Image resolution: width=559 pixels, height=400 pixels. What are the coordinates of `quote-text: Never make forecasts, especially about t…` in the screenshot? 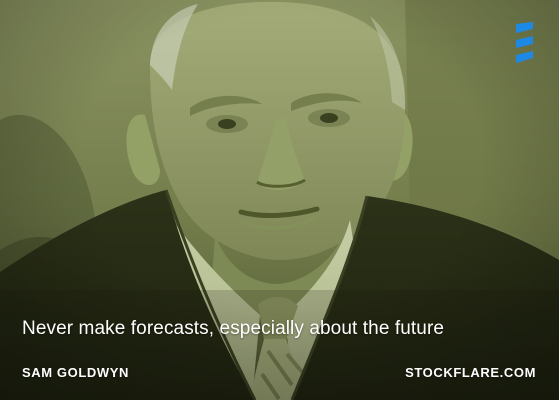 It's located at (233, 328).